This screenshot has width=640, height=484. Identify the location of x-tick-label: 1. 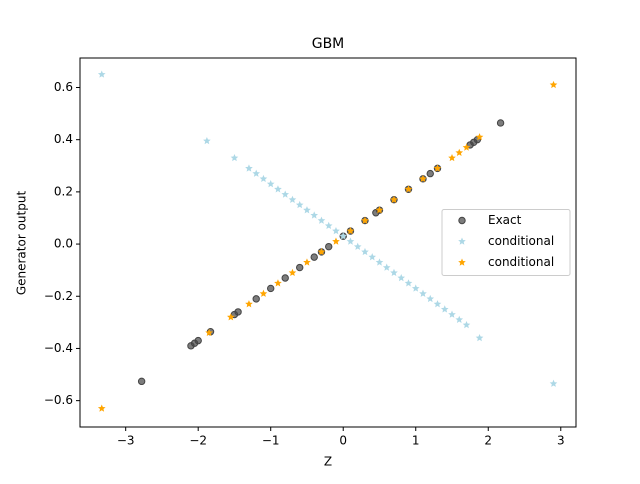
(416, 441).